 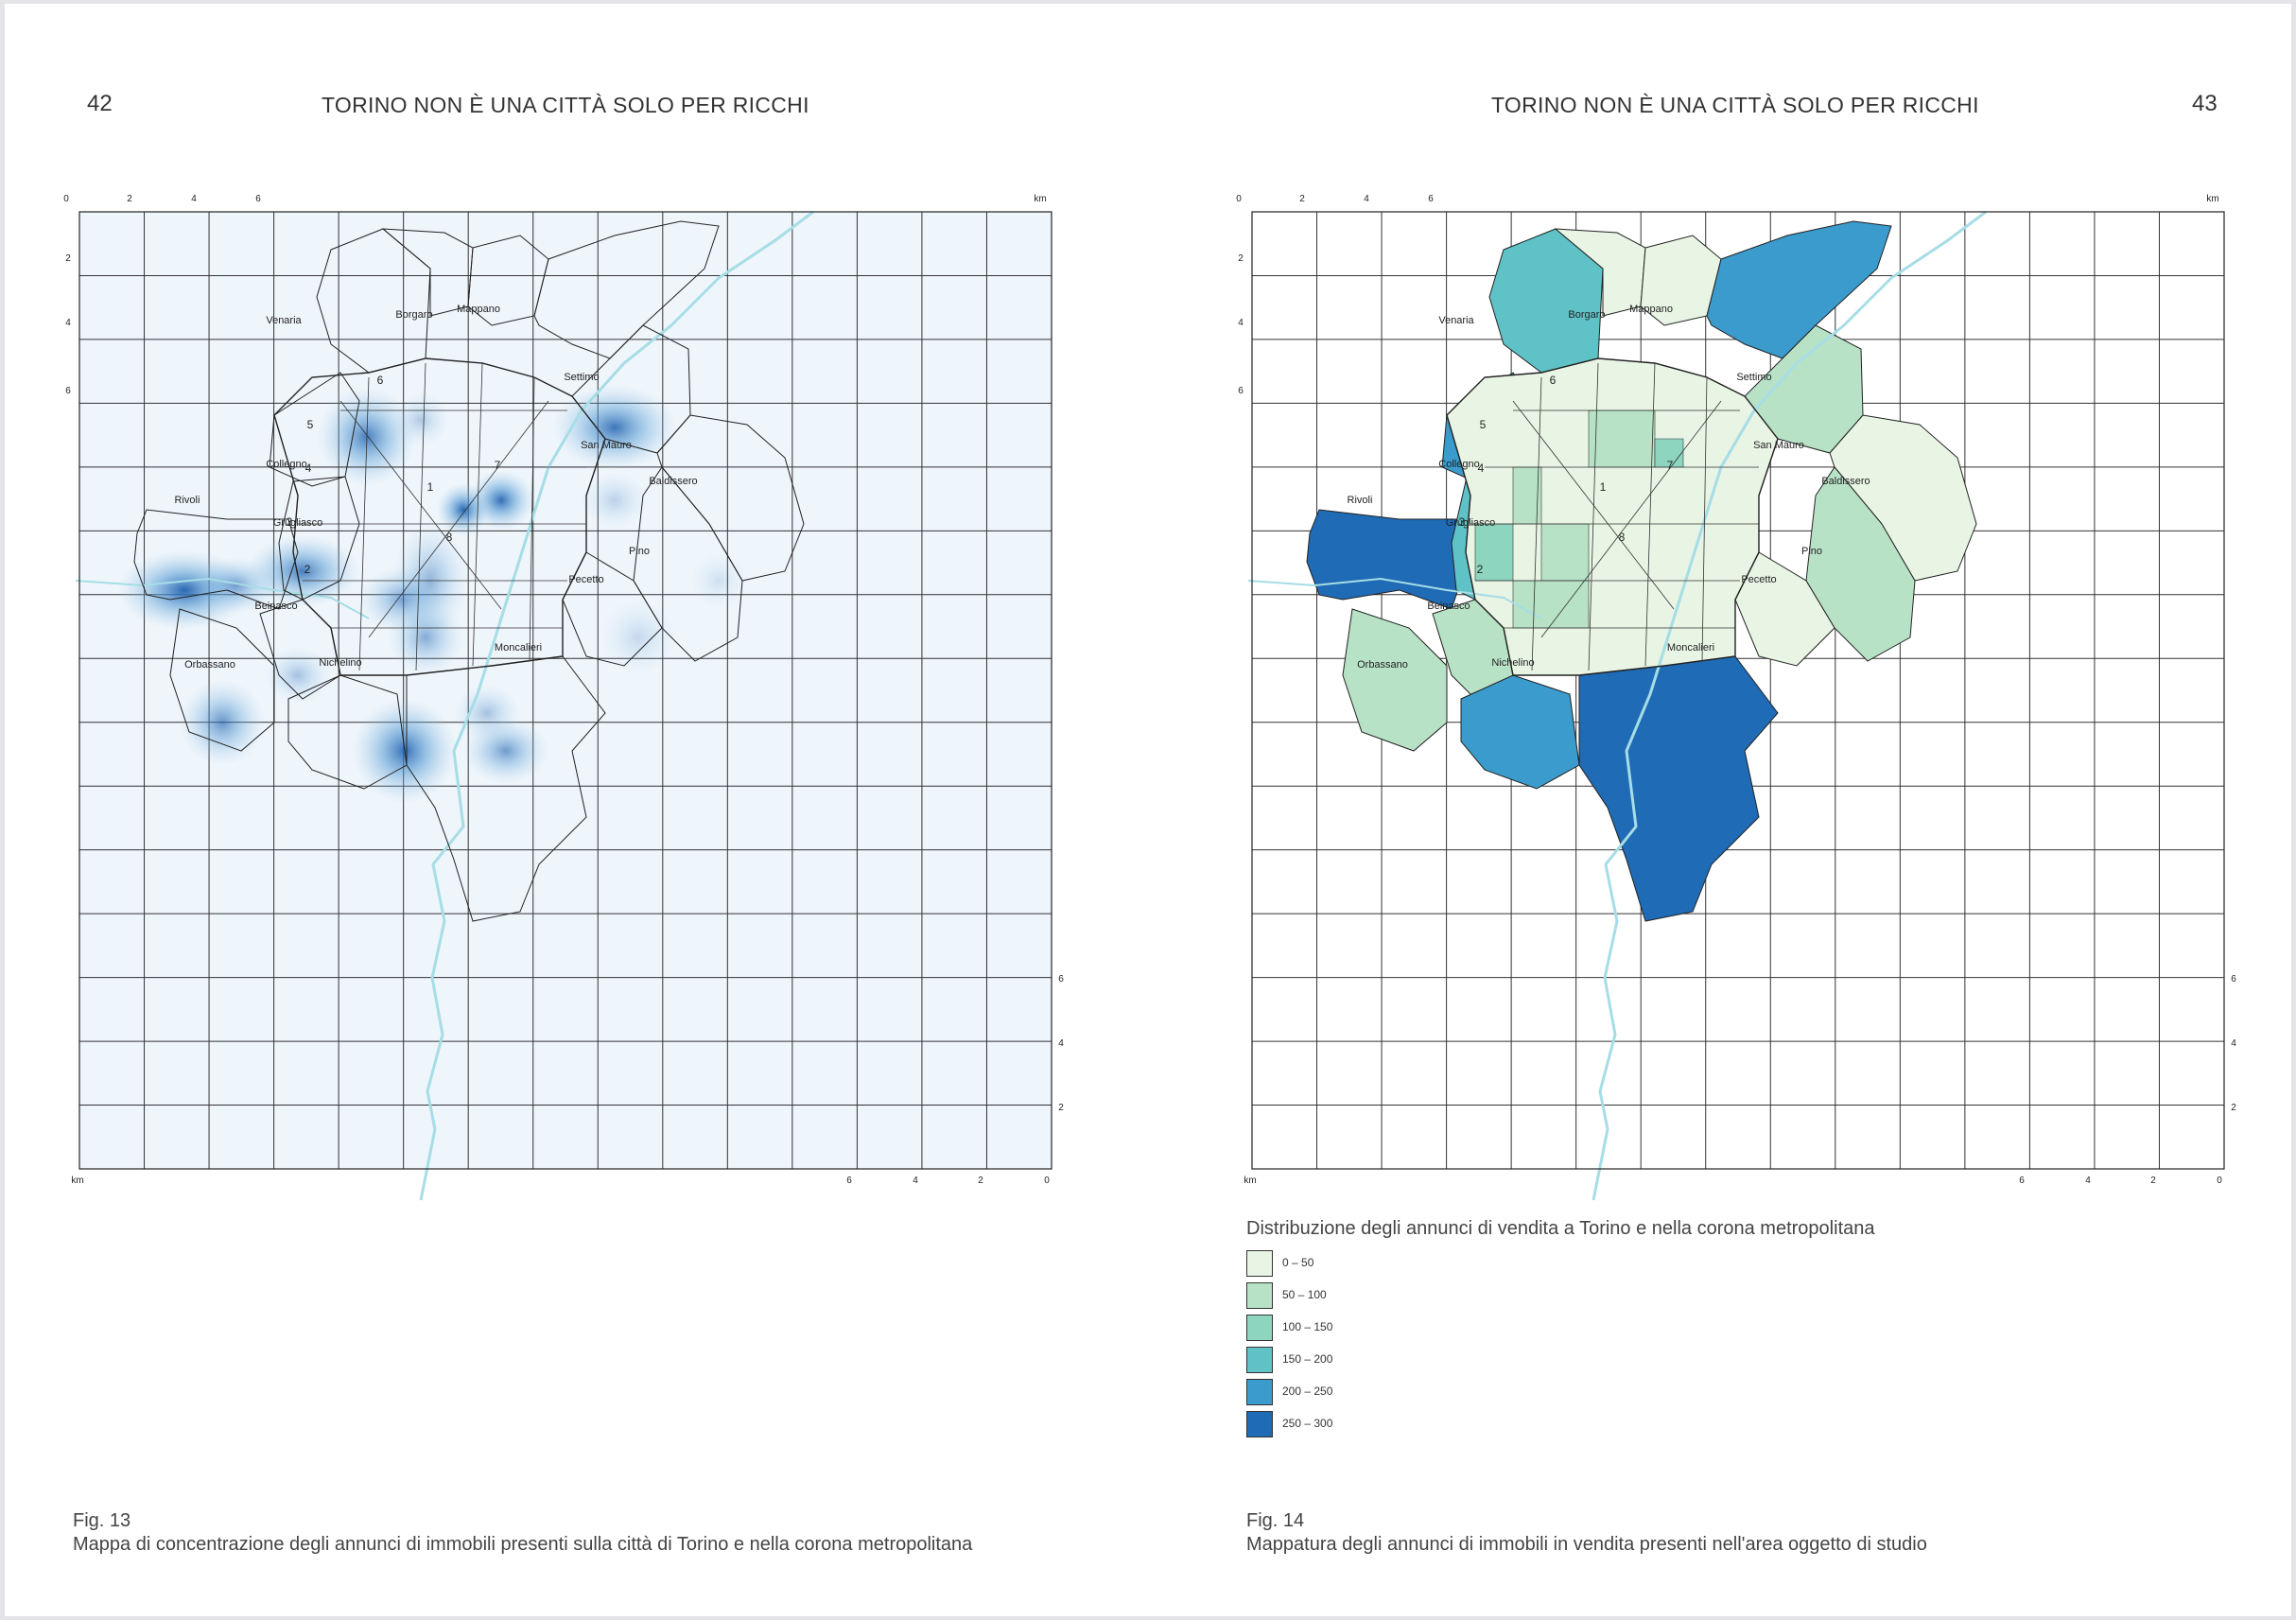 I want to click on municipality-label: Orbassano, so click(x=210, y=665).